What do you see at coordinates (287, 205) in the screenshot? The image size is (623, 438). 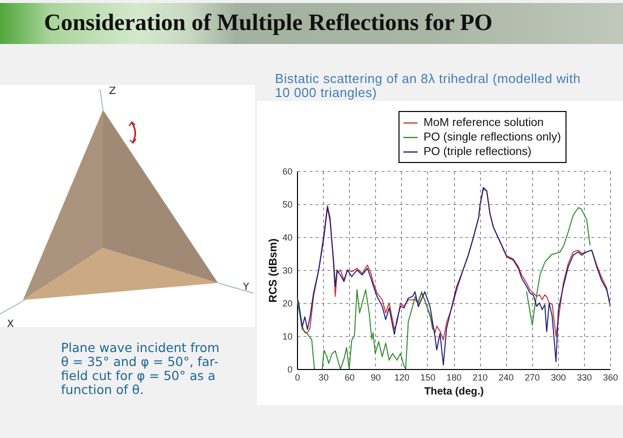 I see `y-tick-label: 50` at bounding box center [287, 205].